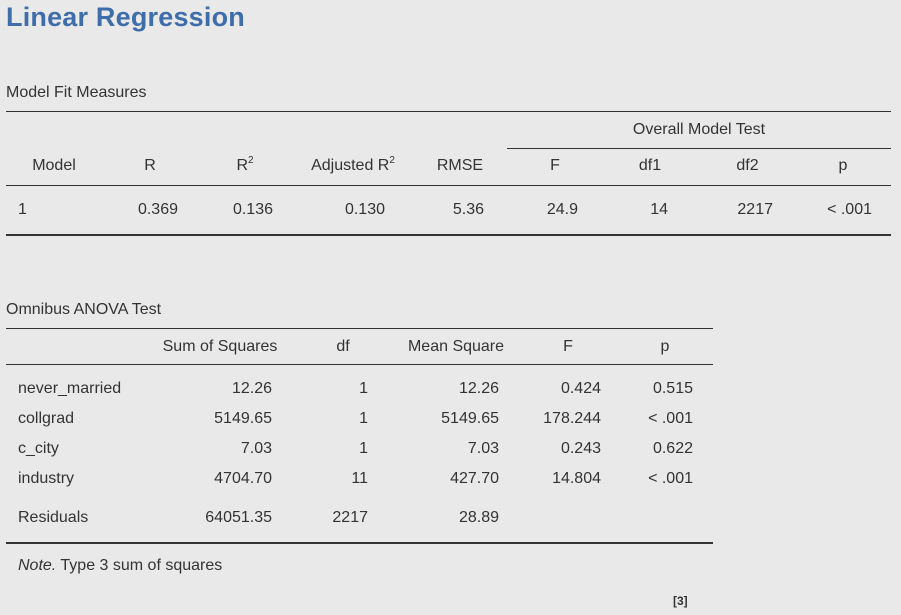  What do you see at coordinates (220, 346) in the screenshot?
I see `anova-col-header-ss: Sum of Squares` at bounding box center [220, 346].